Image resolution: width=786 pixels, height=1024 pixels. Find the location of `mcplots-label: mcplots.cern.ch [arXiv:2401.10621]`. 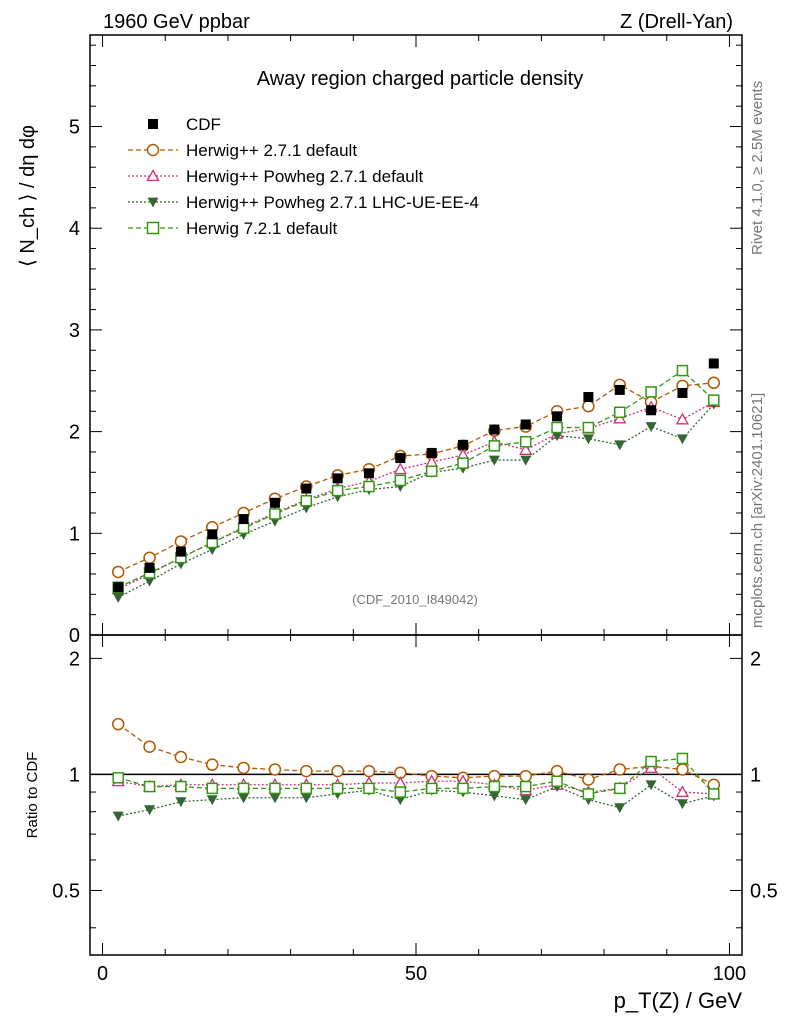

mcplots-label: mcplots.cern.ch [arXiv:2401.10621] is located at coordinates (757, 510).